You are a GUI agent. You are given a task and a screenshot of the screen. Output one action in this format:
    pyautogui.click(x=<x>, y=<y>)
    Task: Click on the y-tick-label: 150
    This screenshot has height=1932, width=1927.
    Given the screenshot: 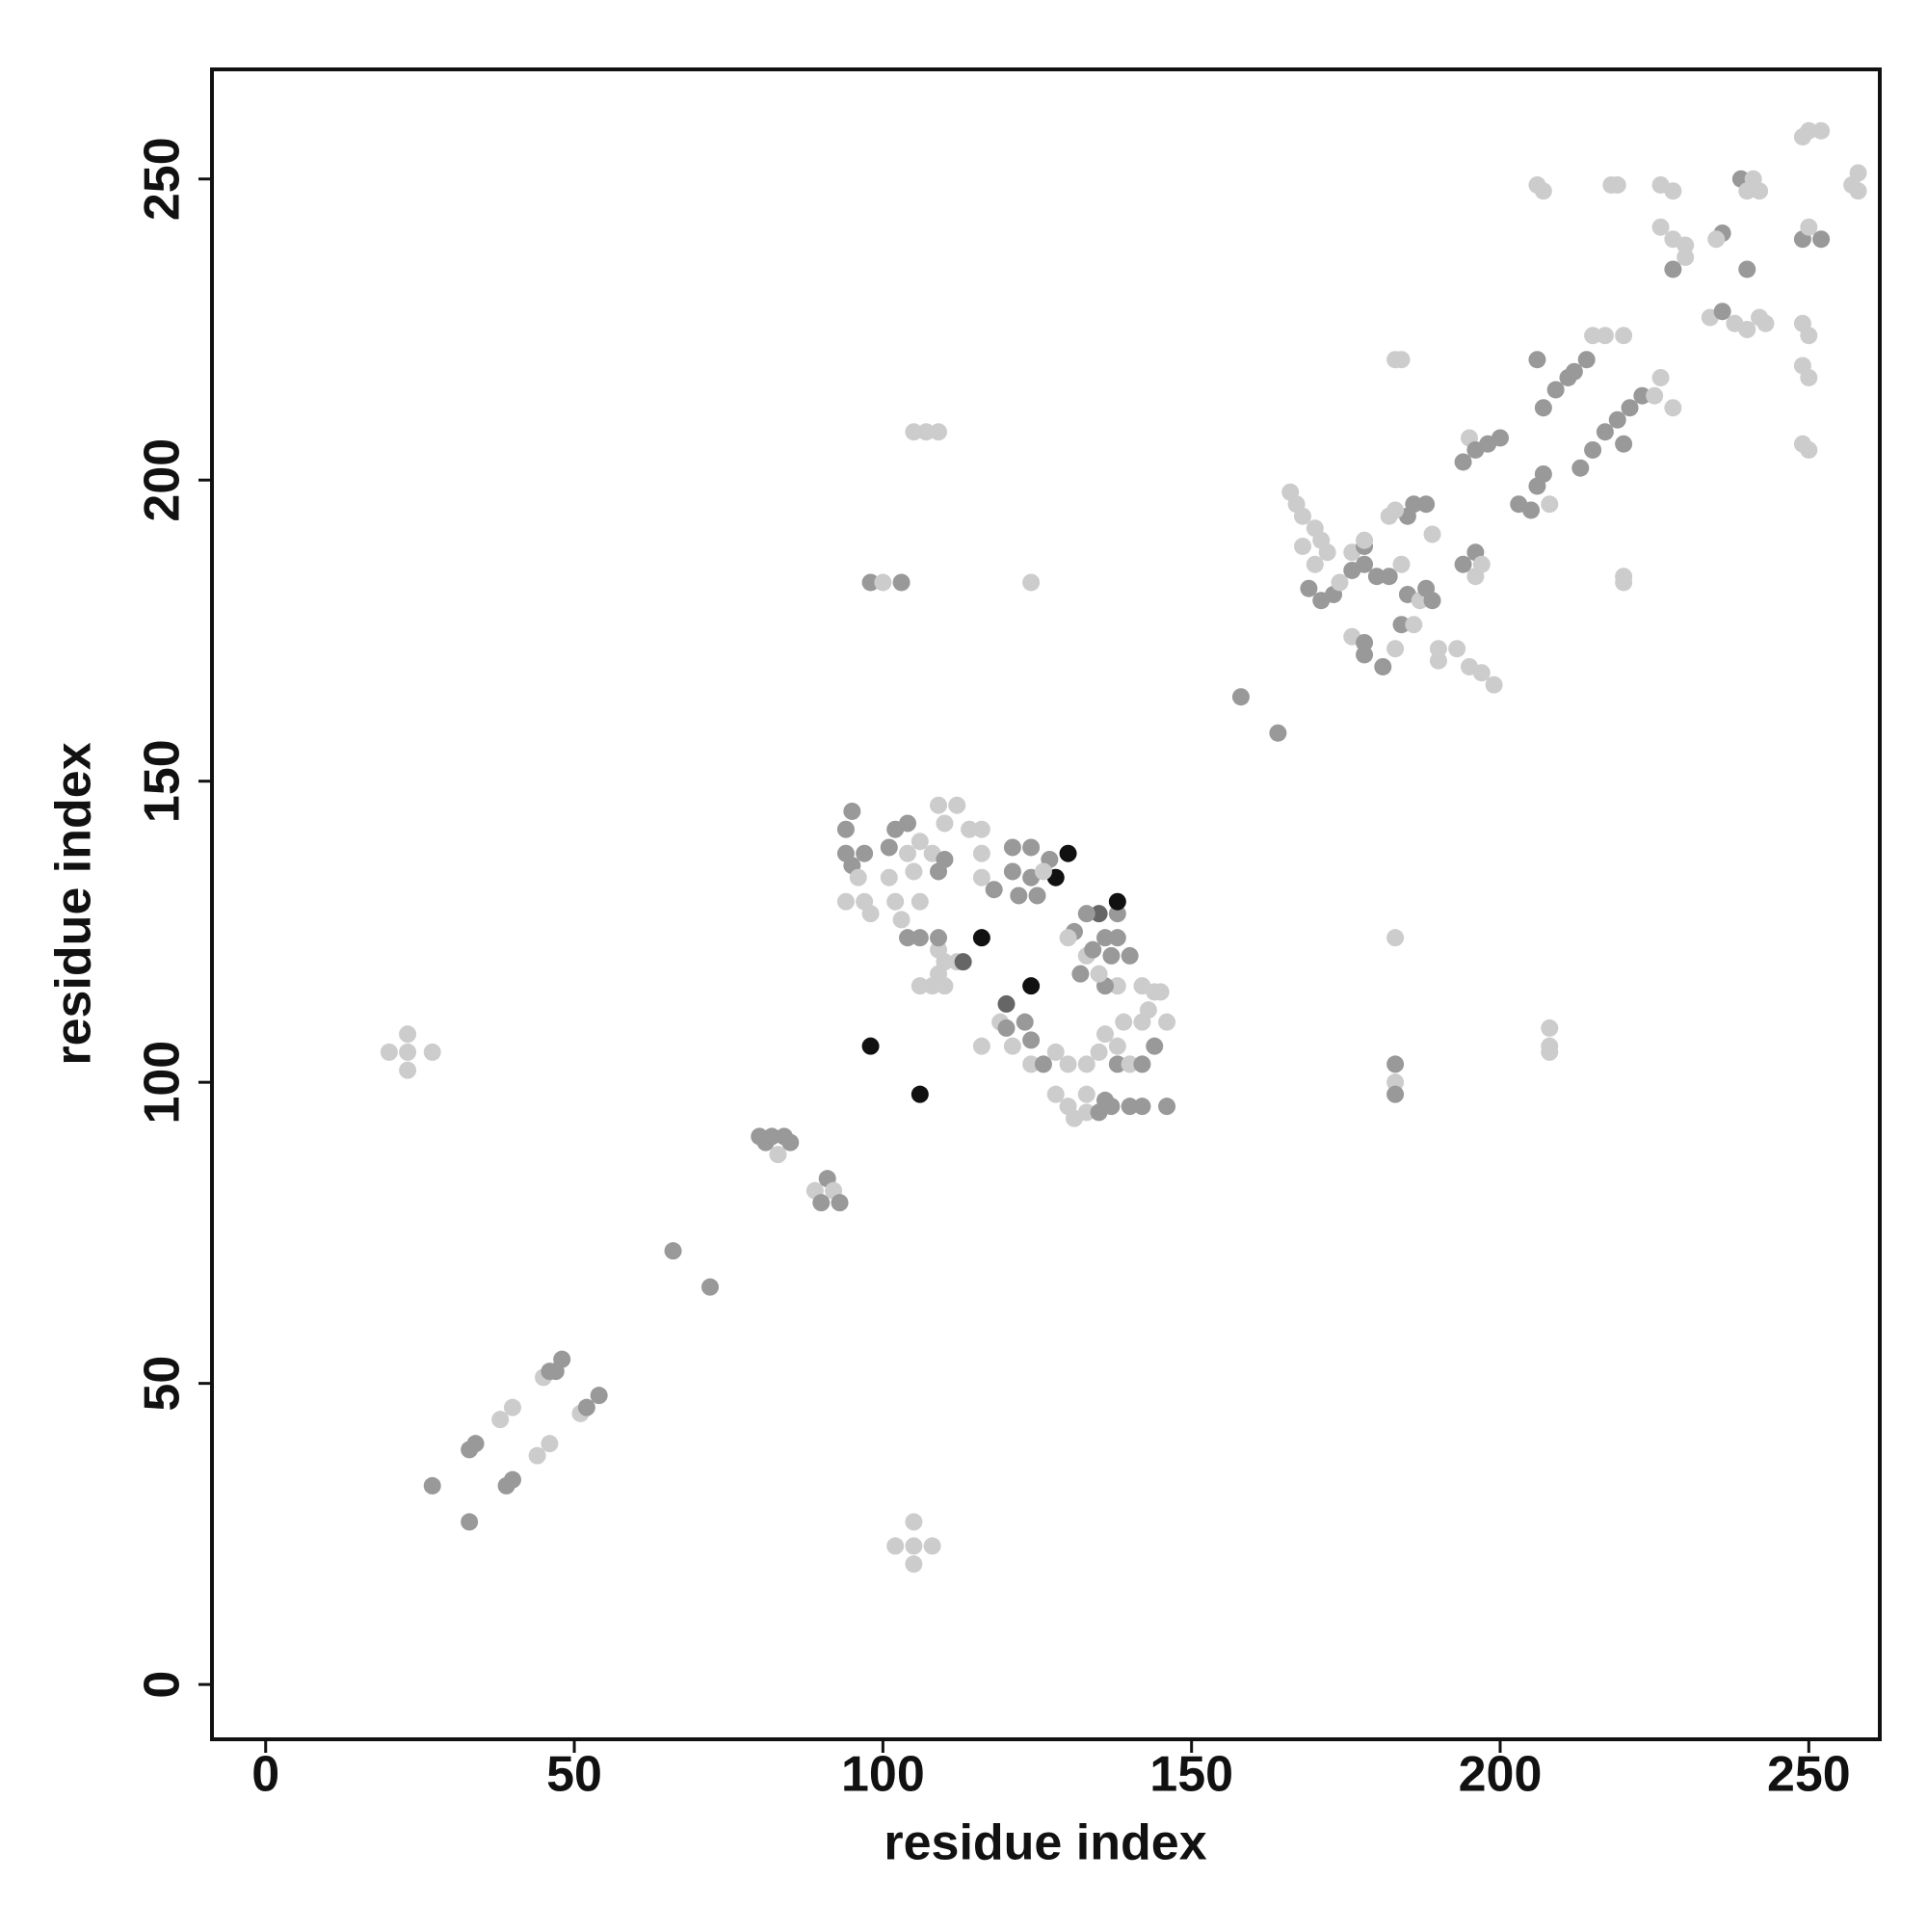 What is the action you would take?
    pyautogui.click(x=163, y=781)
    